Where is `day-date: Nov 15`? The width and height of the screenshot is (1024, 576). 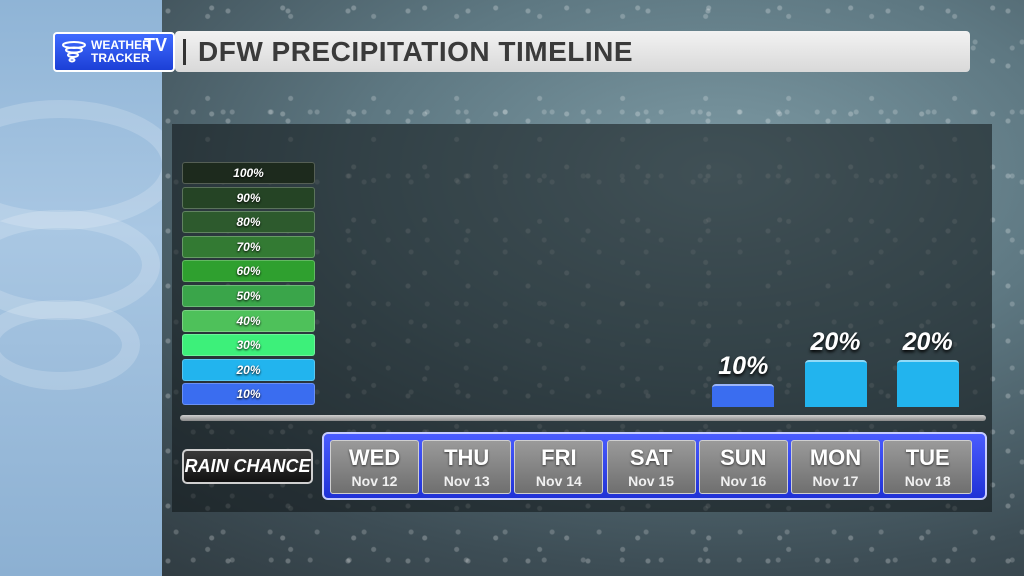
day-date: Nov 15 is located at coordinates (651, 481).